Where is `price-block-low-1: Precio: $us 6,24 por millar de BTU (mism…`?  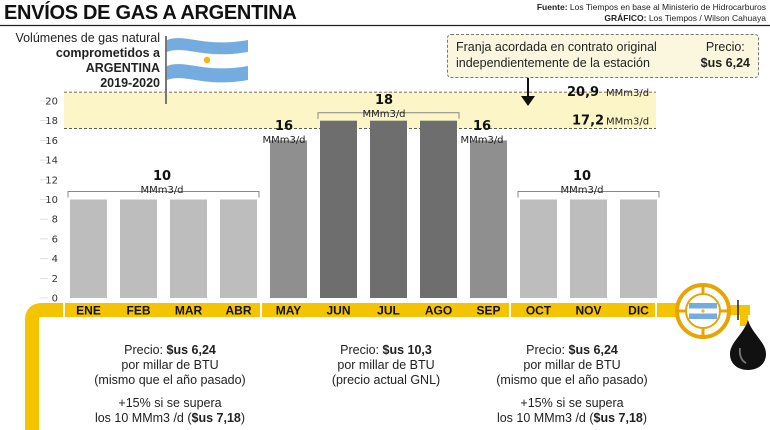
price-block-low-1: Precio: $us 6,24 por millar de BTU (mism… is located at coordinates (170, 384).